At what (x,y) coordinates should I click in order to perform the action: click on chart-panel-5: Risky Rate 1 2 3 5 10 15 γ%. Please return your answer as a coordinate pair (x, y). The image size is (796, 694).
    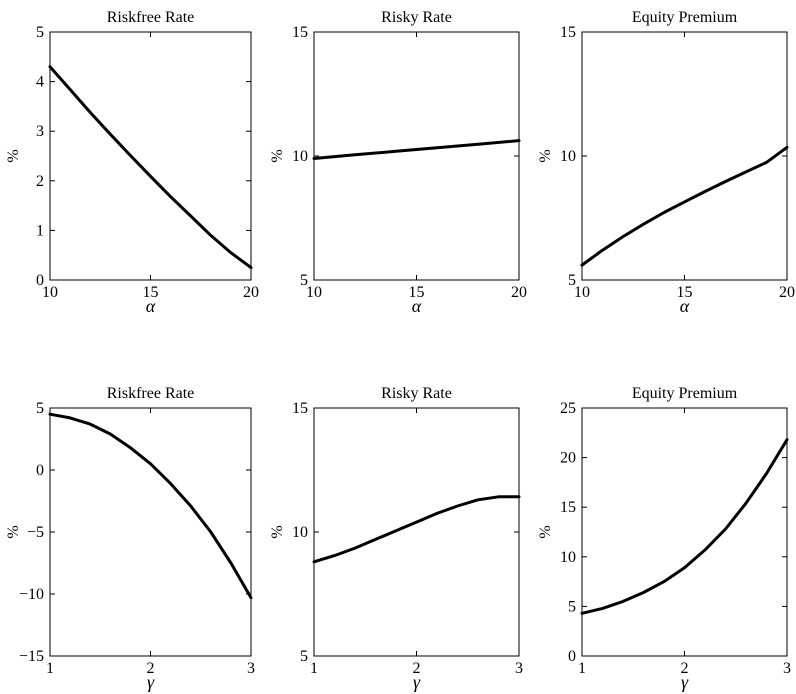
    Looking at the image, I should click on (396, 538).